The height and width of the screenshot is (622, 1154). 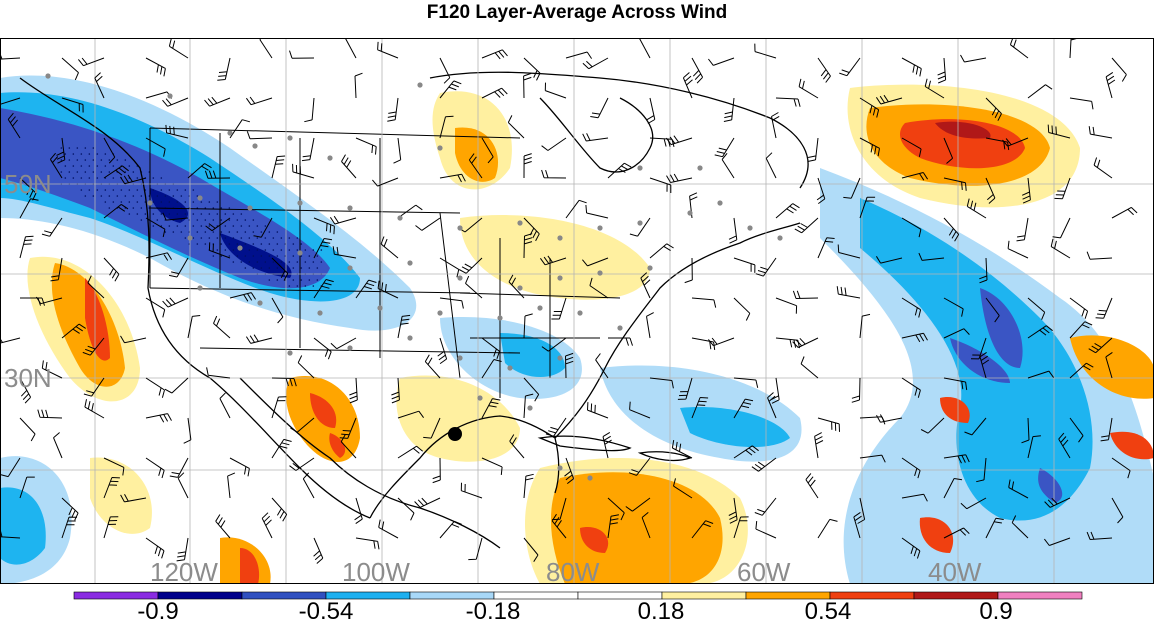 I want to click on shade-canada-orange, so click(x=477, y=154).